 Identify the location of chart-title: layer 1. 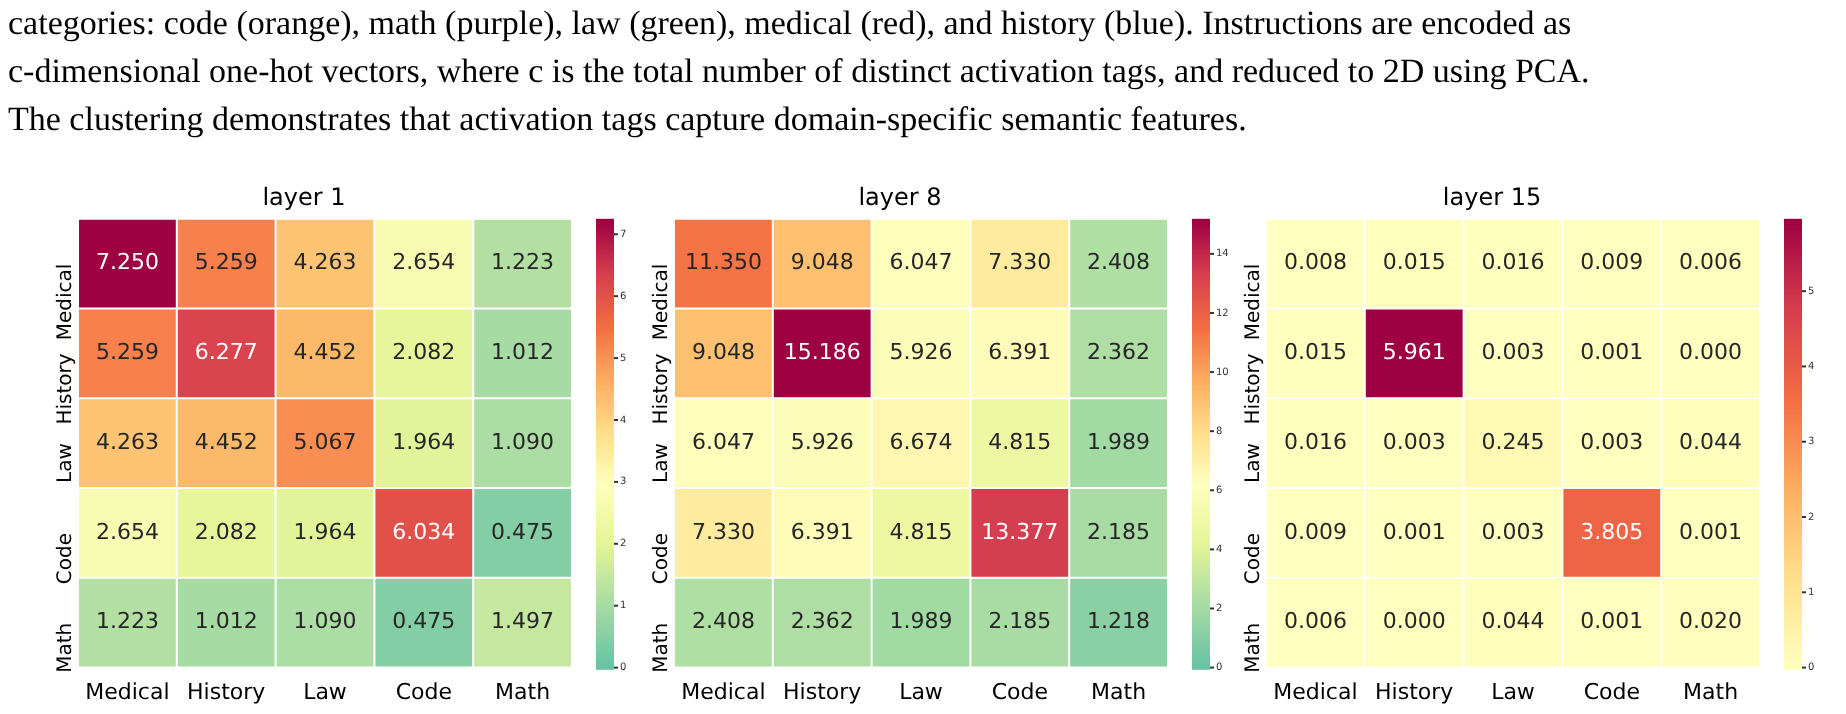
(304, 196).